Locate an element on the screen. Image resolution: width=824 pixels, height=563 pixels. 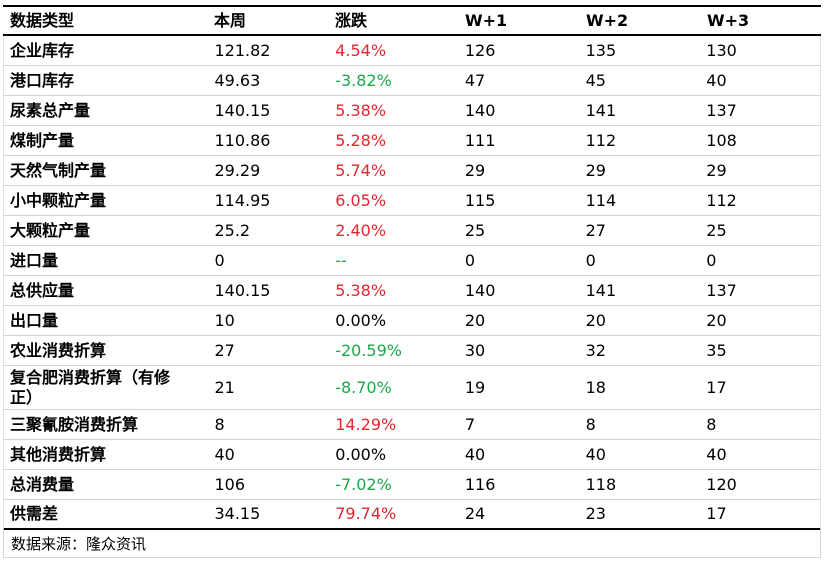
cell-change: 5.38% is located at coordinates (361, 110).